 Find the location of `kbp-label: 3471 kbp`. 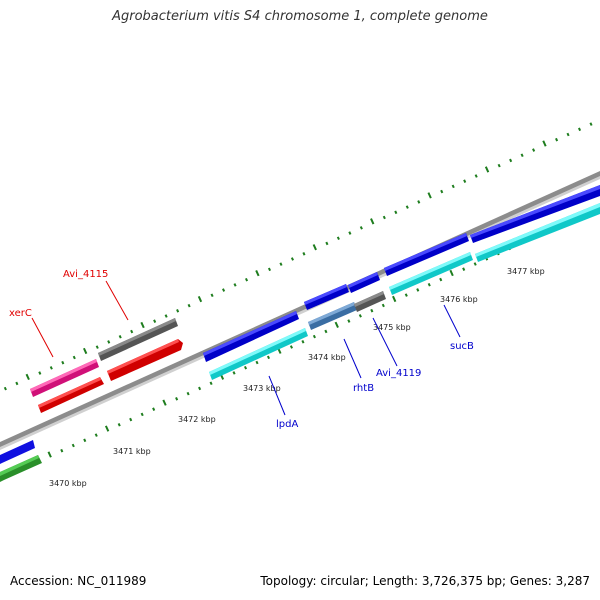

kbp-label: 3471 kbp is located at coordinates (132, 451).